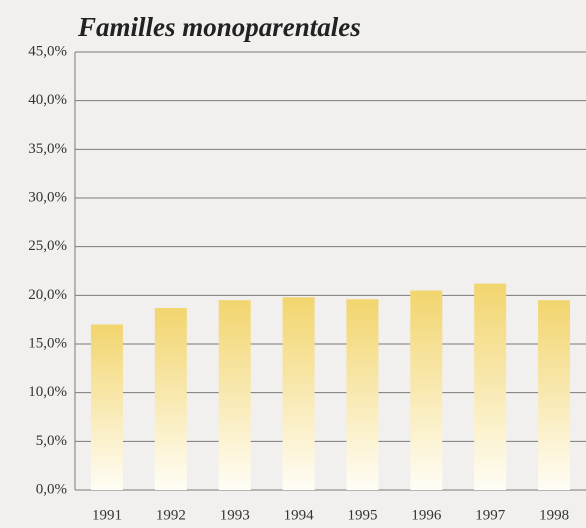 This screenshot has width=586, height=528. What do you see at coordinates (299, 515) in the screenshot?
I see `x-tick-label: 1994` at bounding box center [299, 515].